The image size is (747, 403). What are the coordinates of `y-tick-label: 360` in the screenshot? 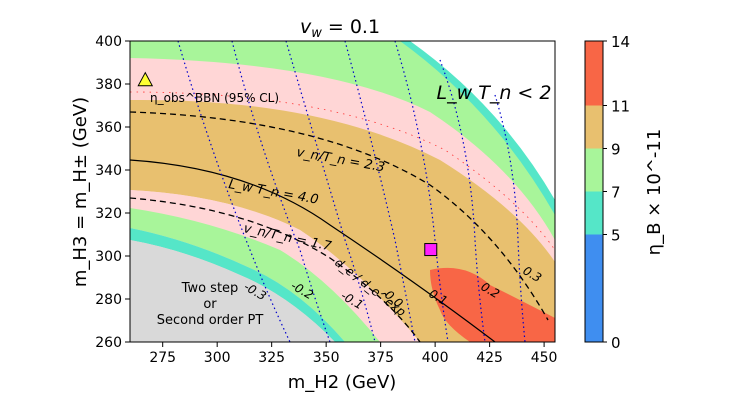 It's located at (108, 128).